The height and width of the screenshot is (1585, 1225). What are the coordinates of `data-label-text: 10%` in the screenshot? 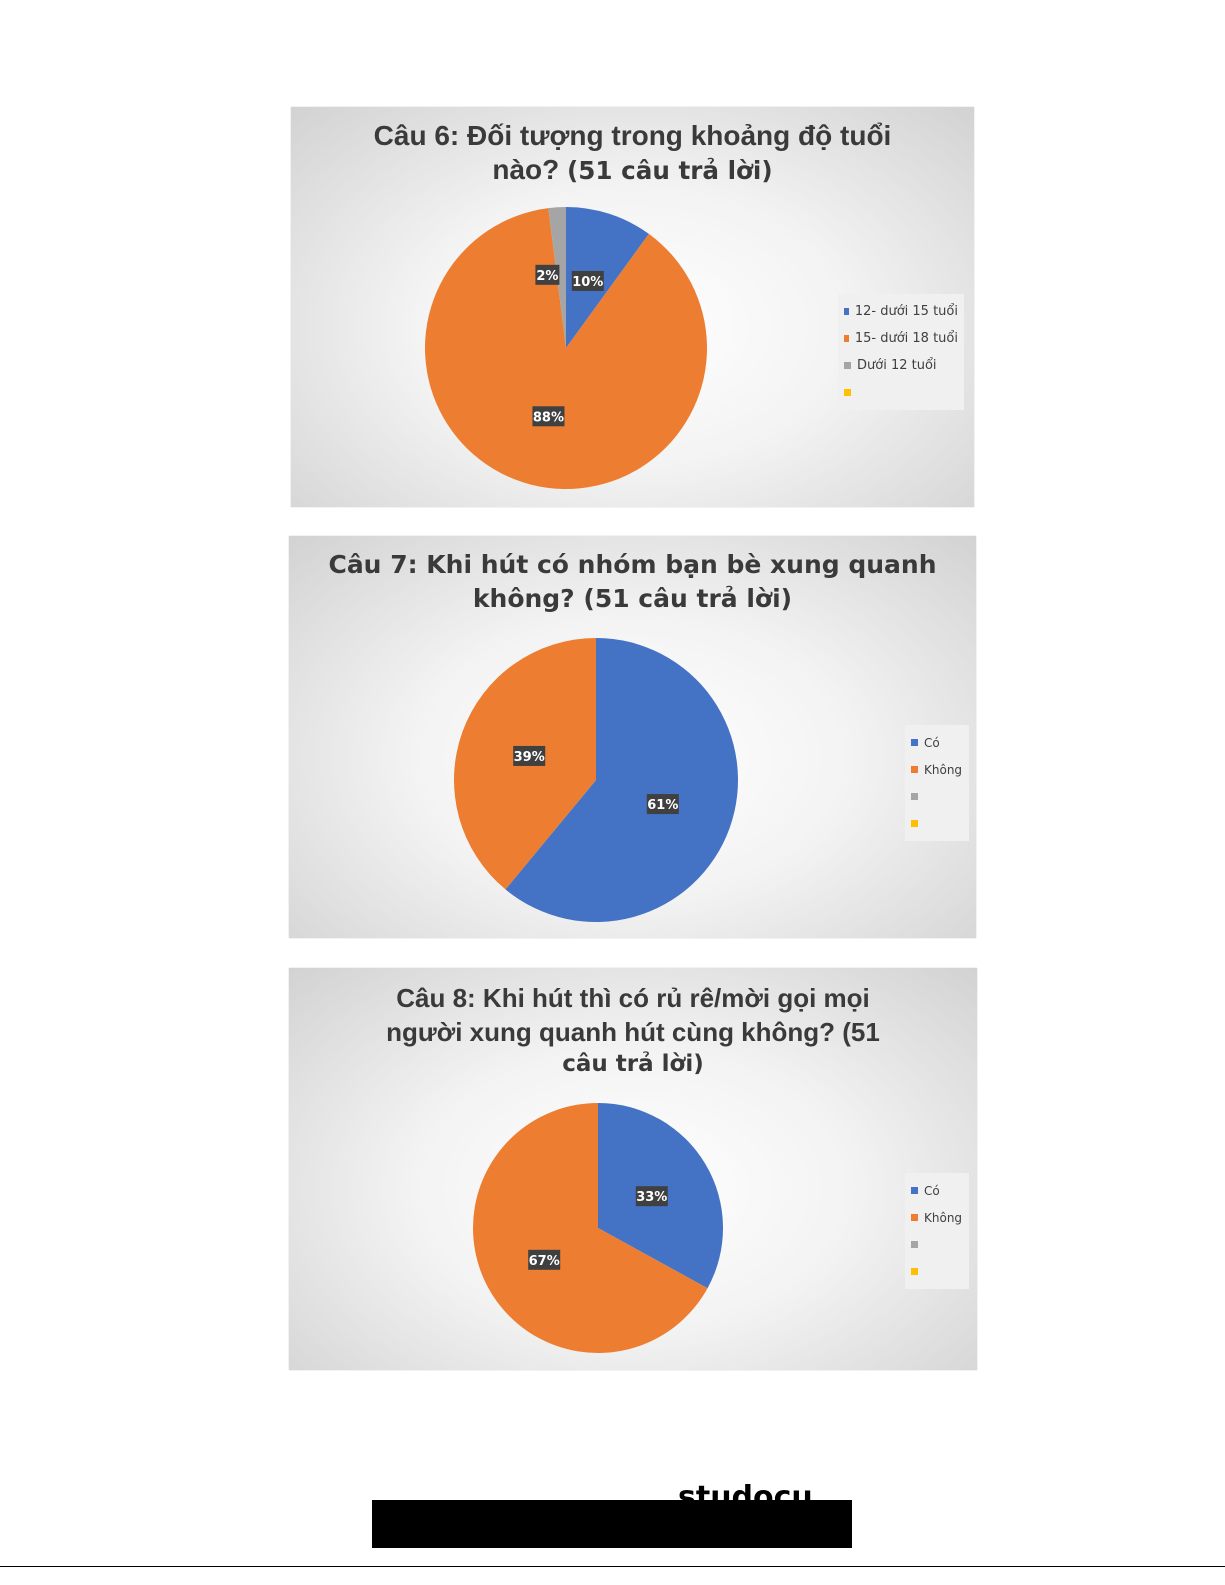 It's located at (587, 282).